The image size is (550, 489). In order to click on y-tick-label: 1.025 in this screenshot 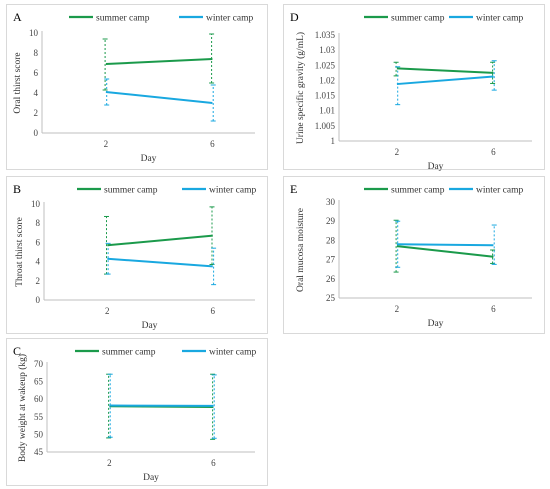, I will do `click(325, 65)`.